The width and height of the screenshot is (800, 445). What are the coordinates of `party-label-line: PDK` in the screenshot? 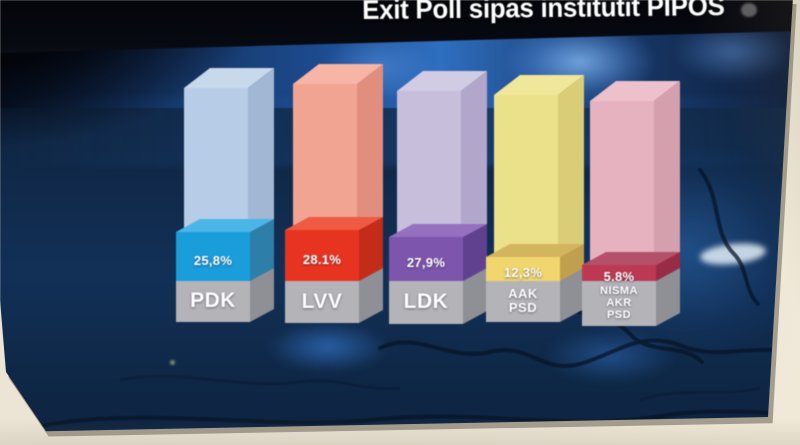 It's located at (213, 301).